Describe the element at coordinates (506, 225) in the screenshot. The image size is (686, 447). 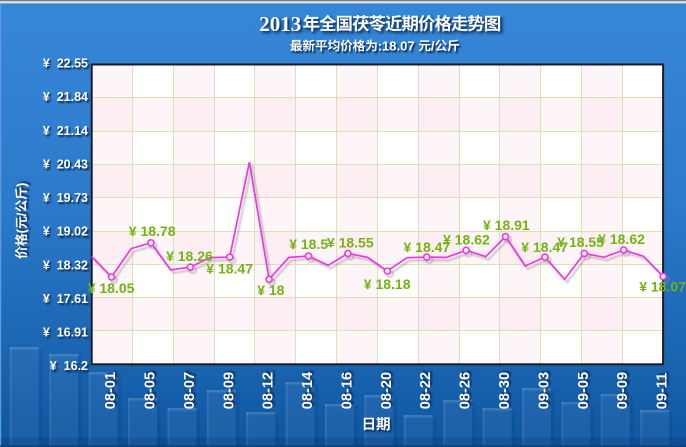
I see `svg-text: ¥ 18.91` at that location.